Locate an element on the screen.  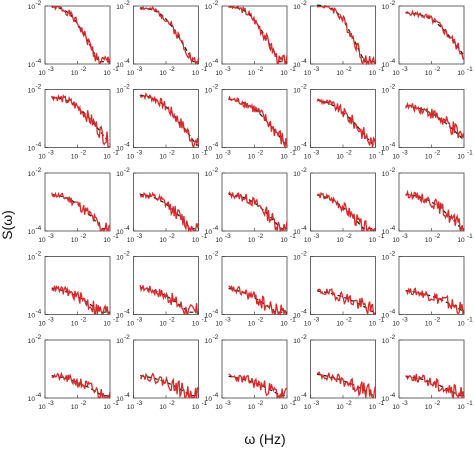
y-axis-label: S(ω) is located at coordinates (7, 225).